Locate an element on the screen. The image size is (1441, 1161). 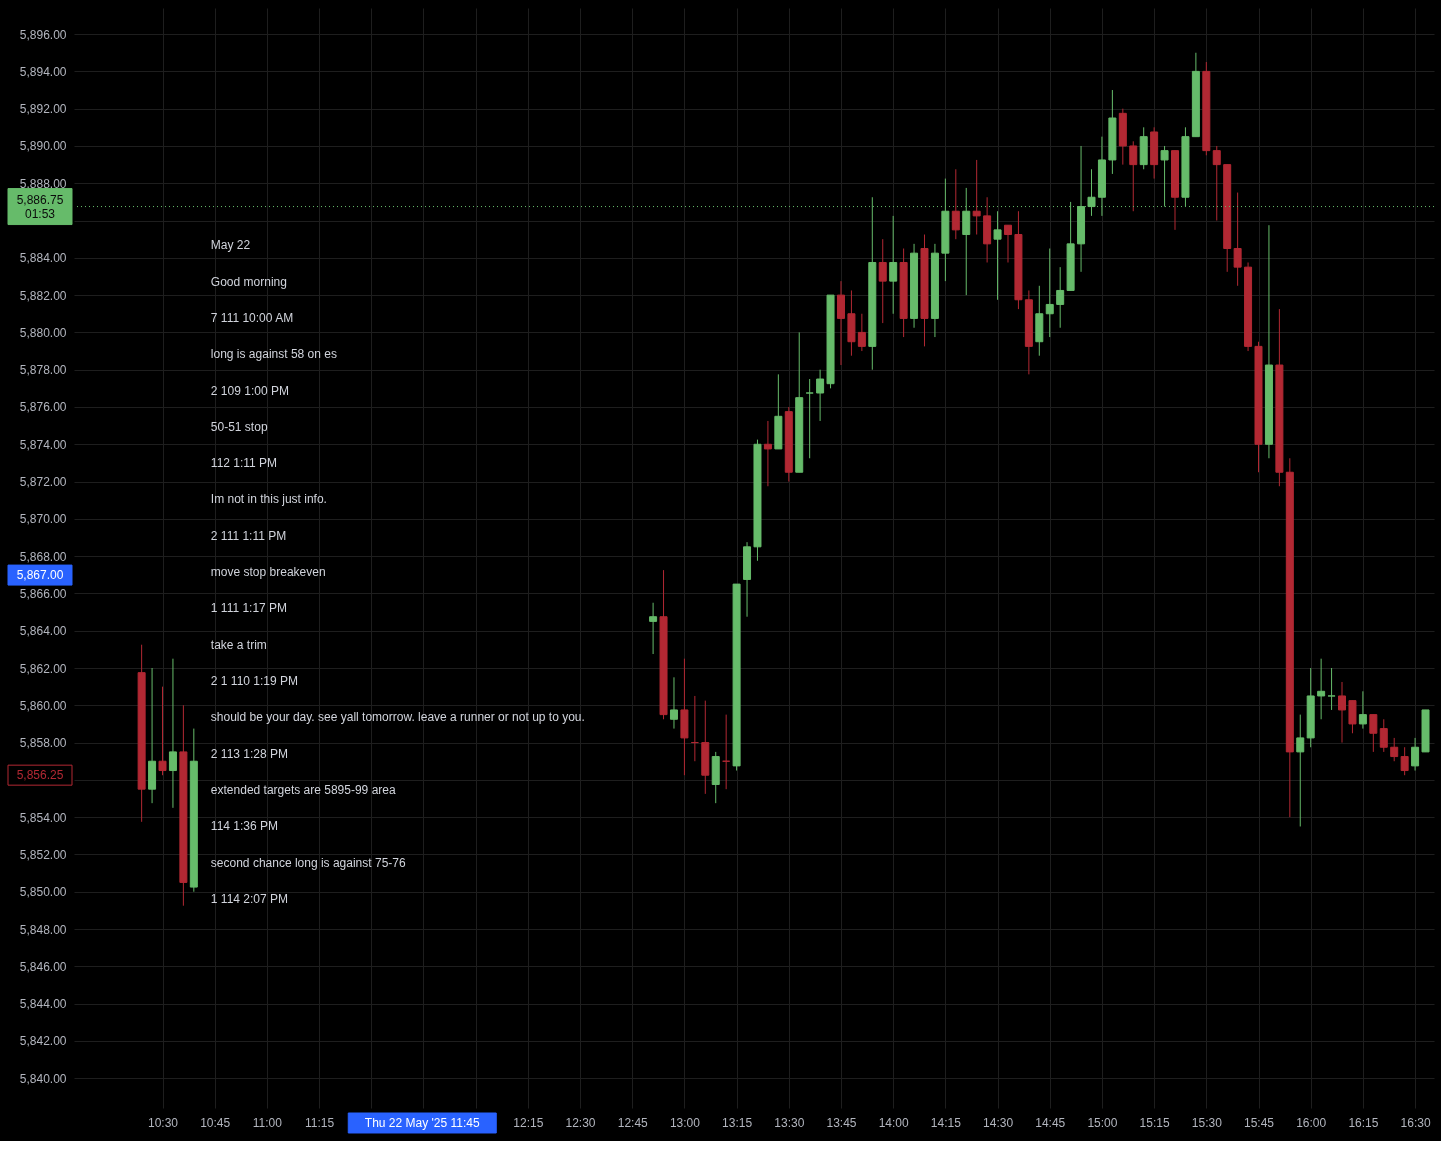
x-tick-label: 14:00 is located at coordinates (894, 1122).